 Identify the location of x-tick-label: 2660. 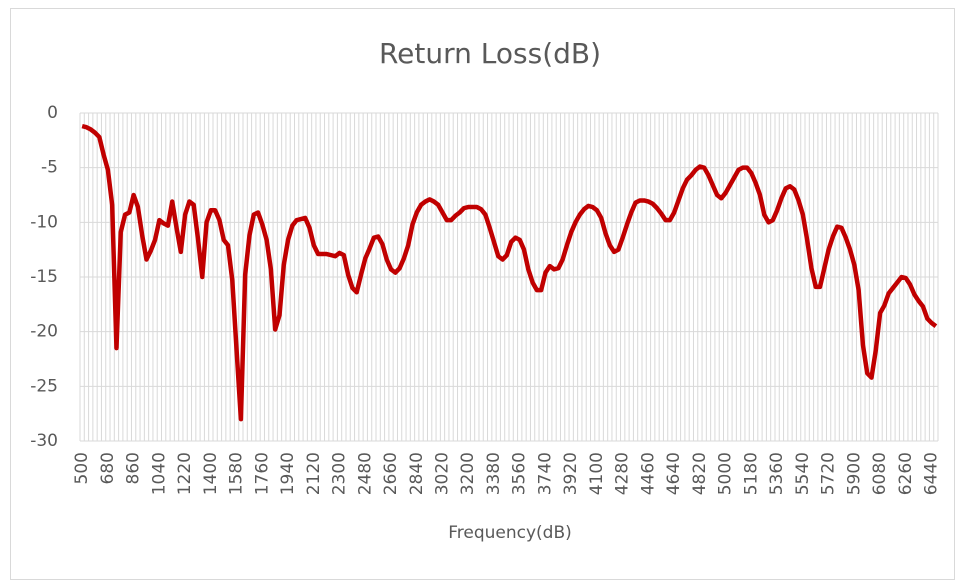
(391, 473).